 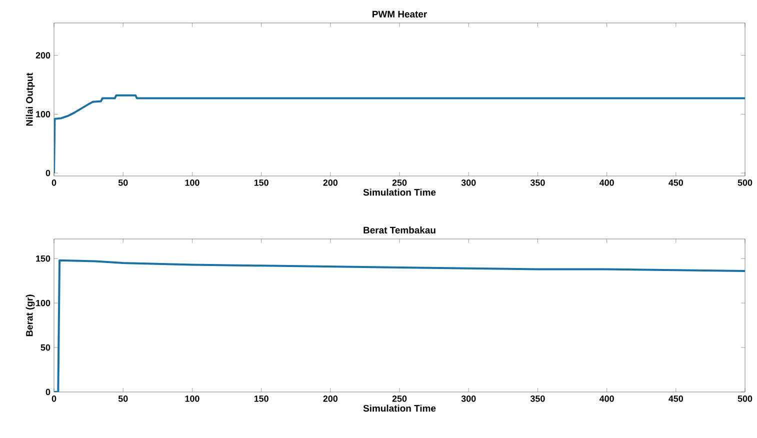 What do you see at coordinates (400, 230) in the screenshot?
I see `chart-title: Berat Tembakau` at bounding box center [400, 230].